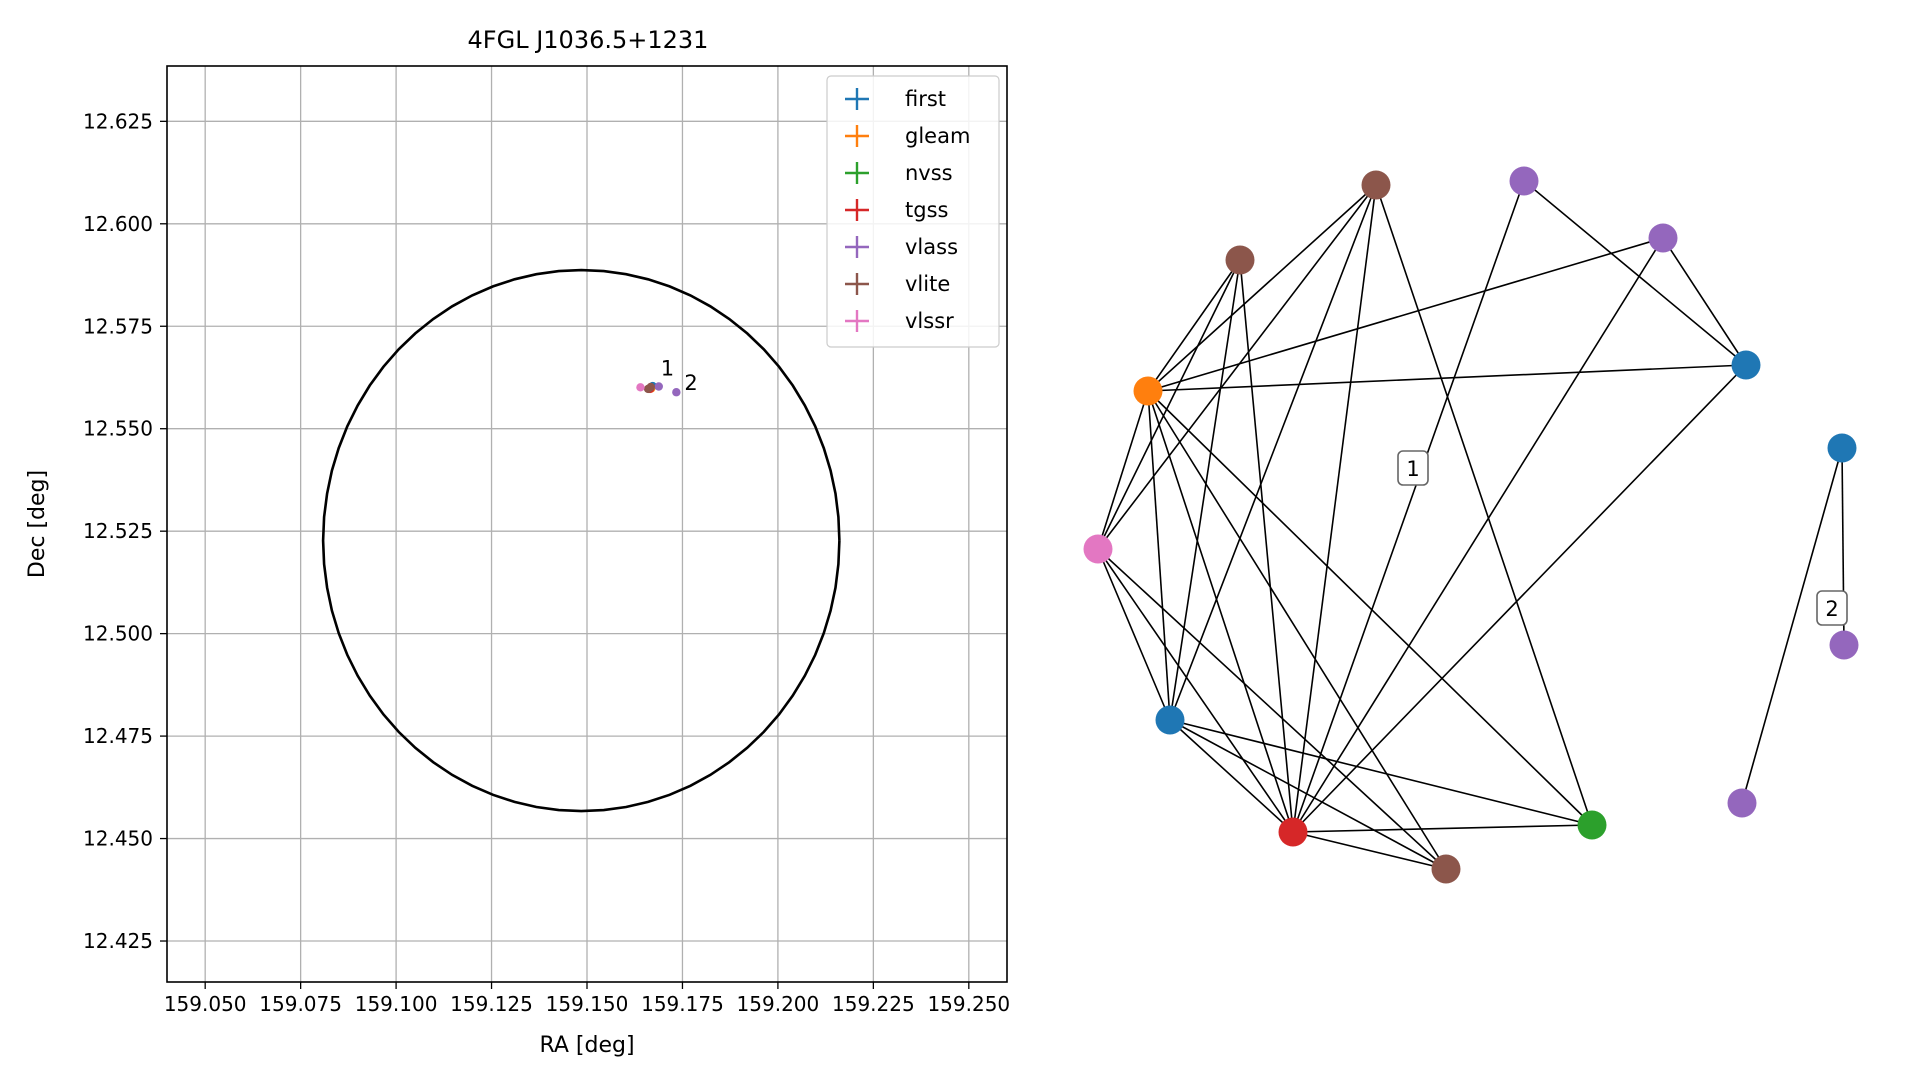  I want to click on legend-label-tgss: tgss, so click(926, 210).